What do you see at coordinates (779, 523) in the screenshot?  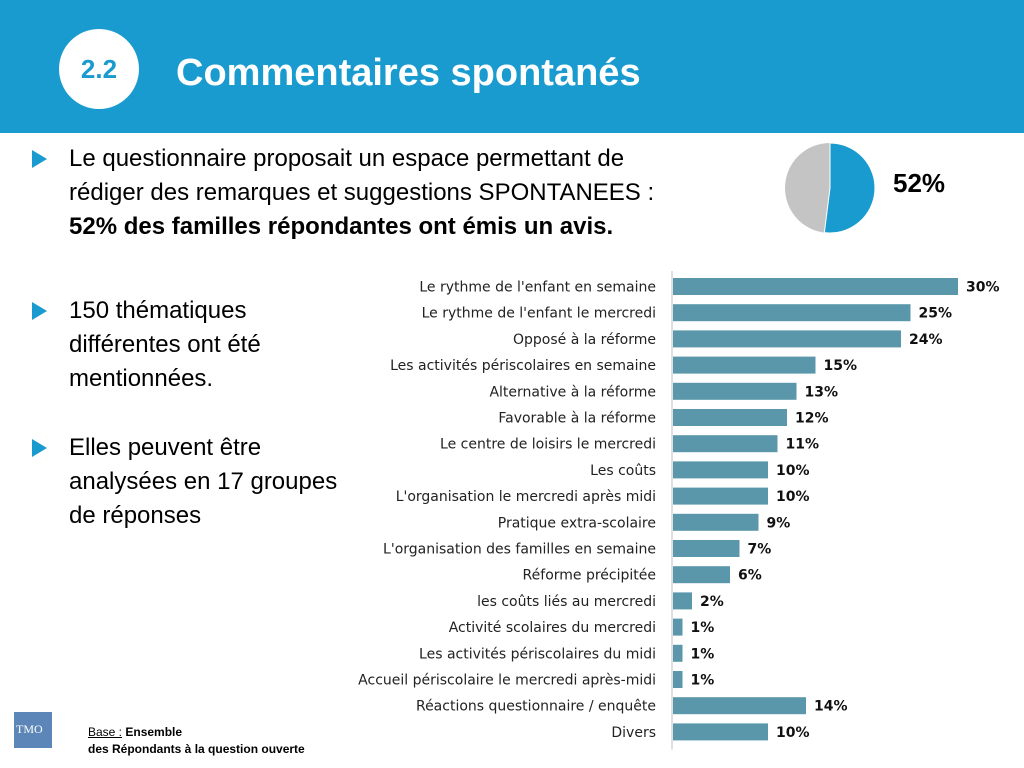 I see `bar-value-label: 9%` at bounding box center [779, 523].